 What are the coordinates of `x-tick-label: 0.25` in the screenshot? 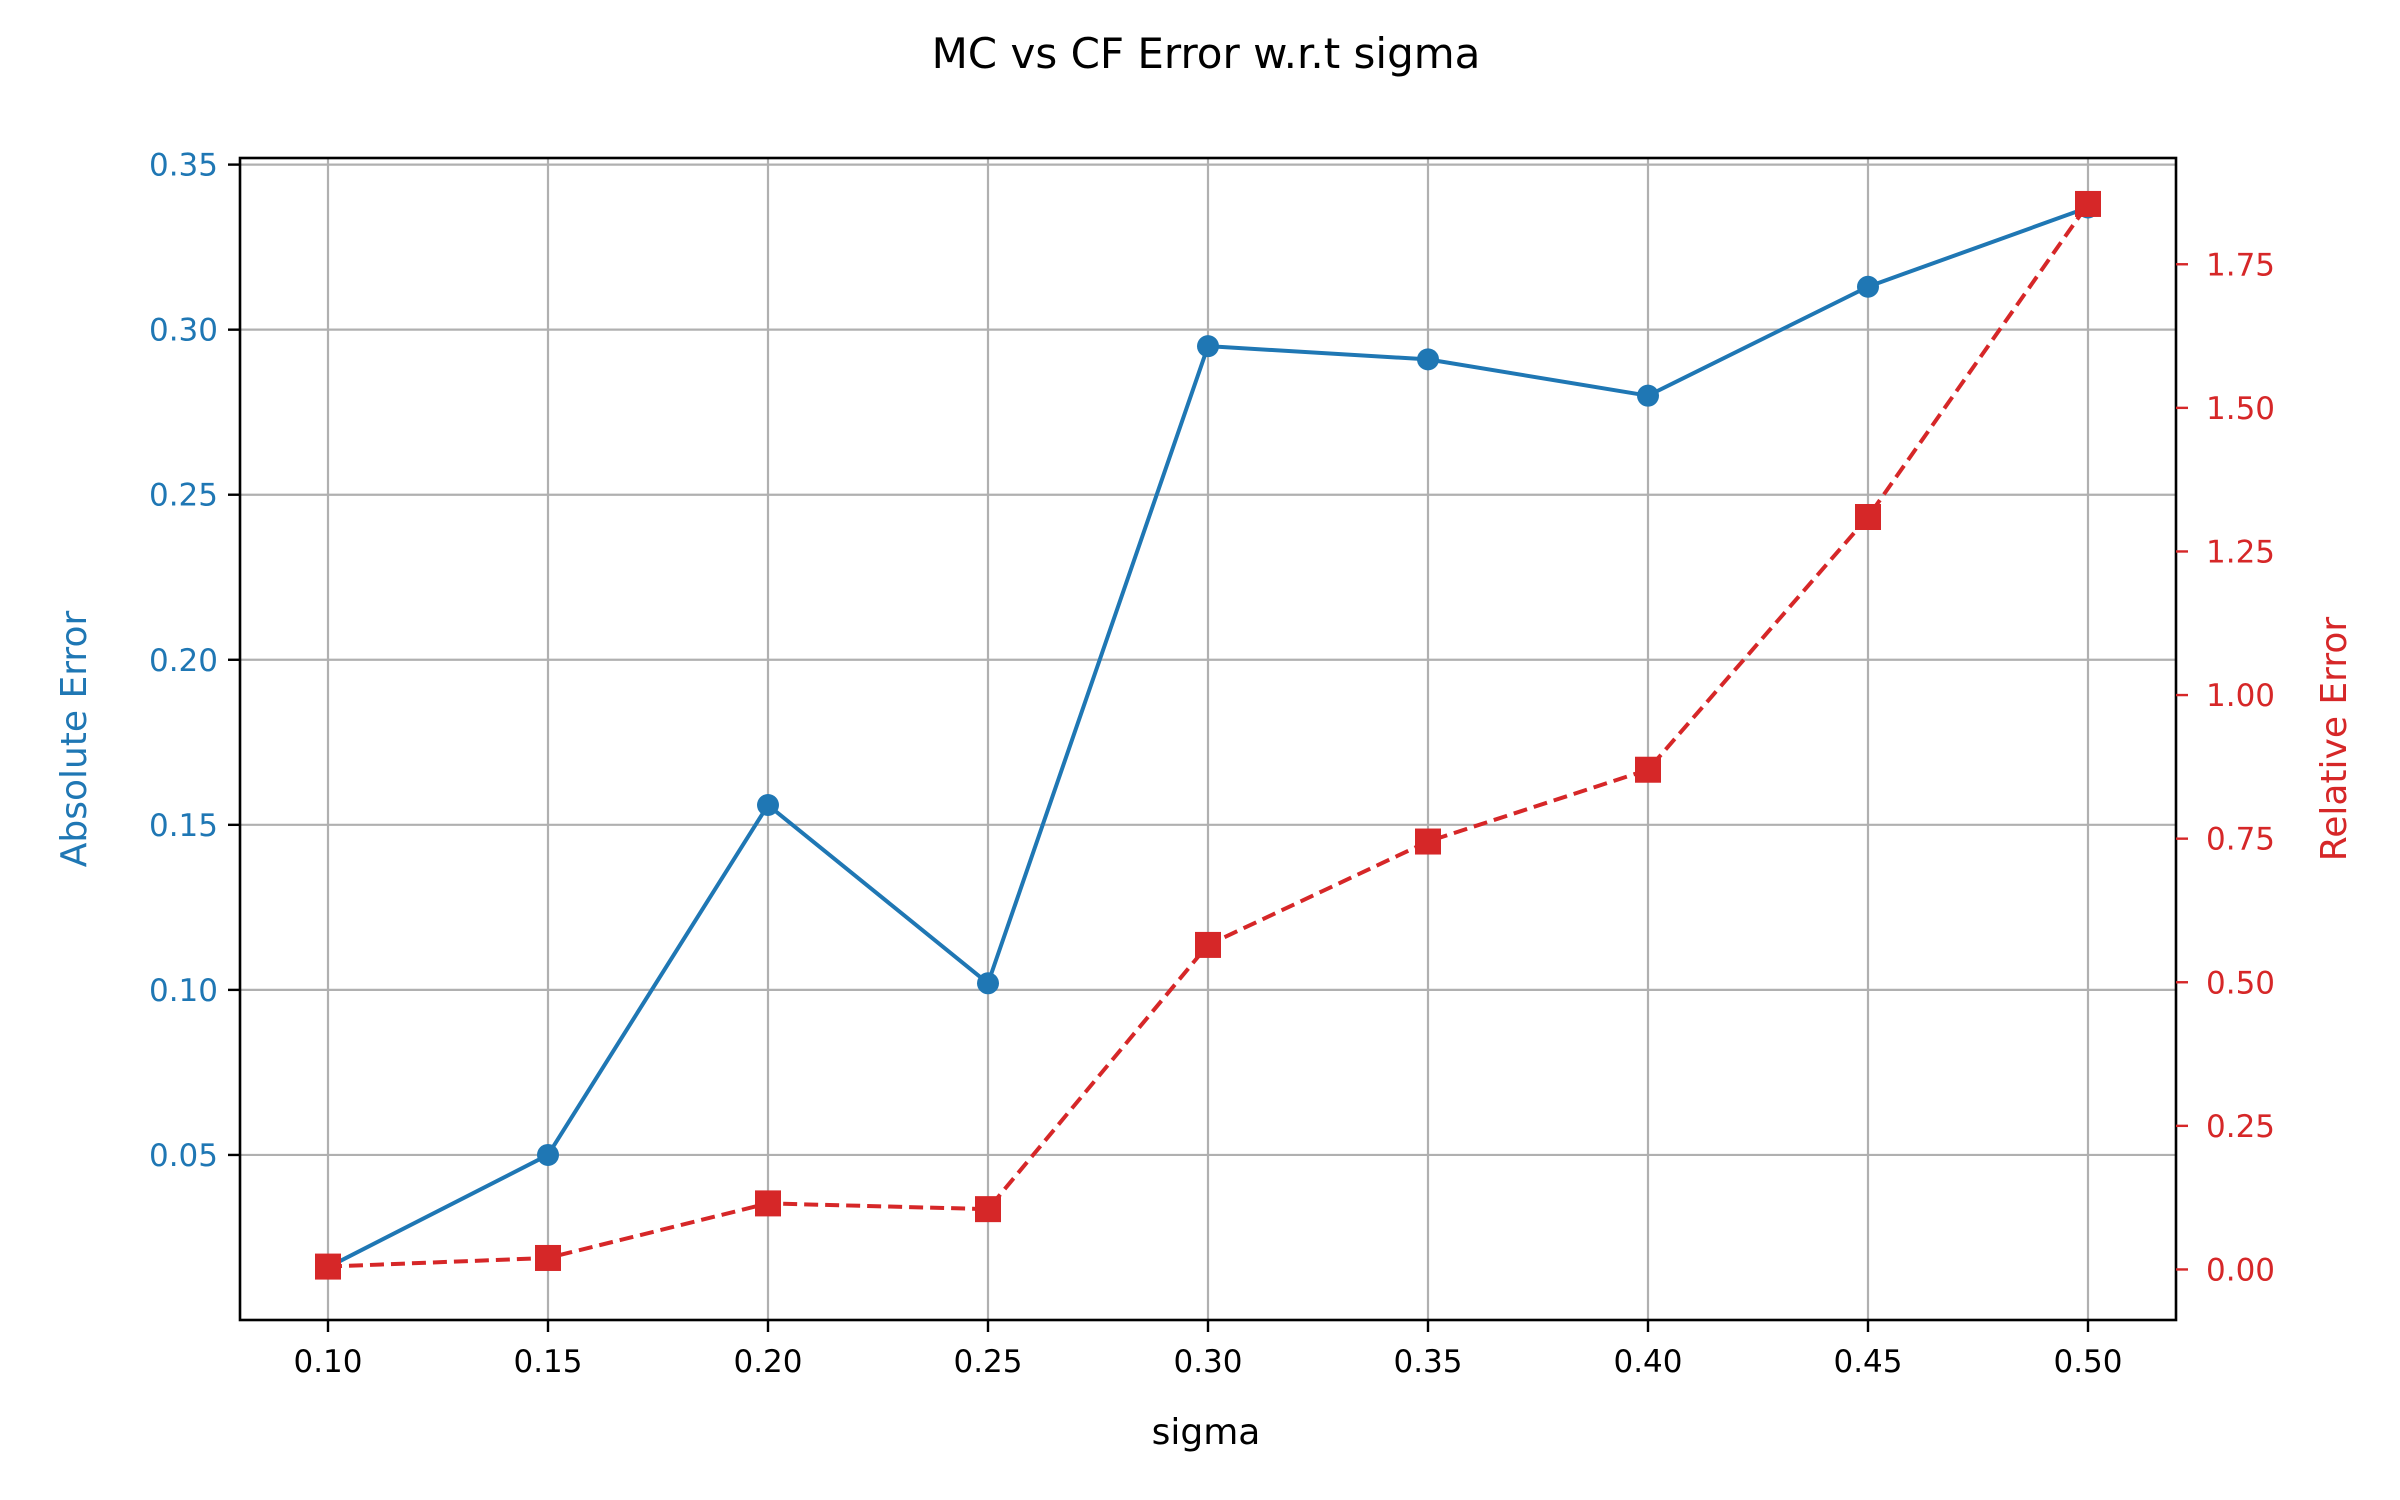 It's located at (987, 1362).